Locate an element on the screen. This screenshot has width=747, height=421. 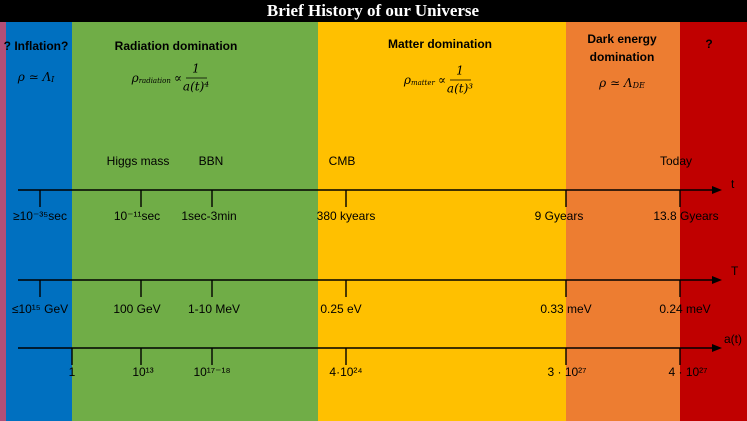
band-dark-energy is located at coordinates (623, 221).